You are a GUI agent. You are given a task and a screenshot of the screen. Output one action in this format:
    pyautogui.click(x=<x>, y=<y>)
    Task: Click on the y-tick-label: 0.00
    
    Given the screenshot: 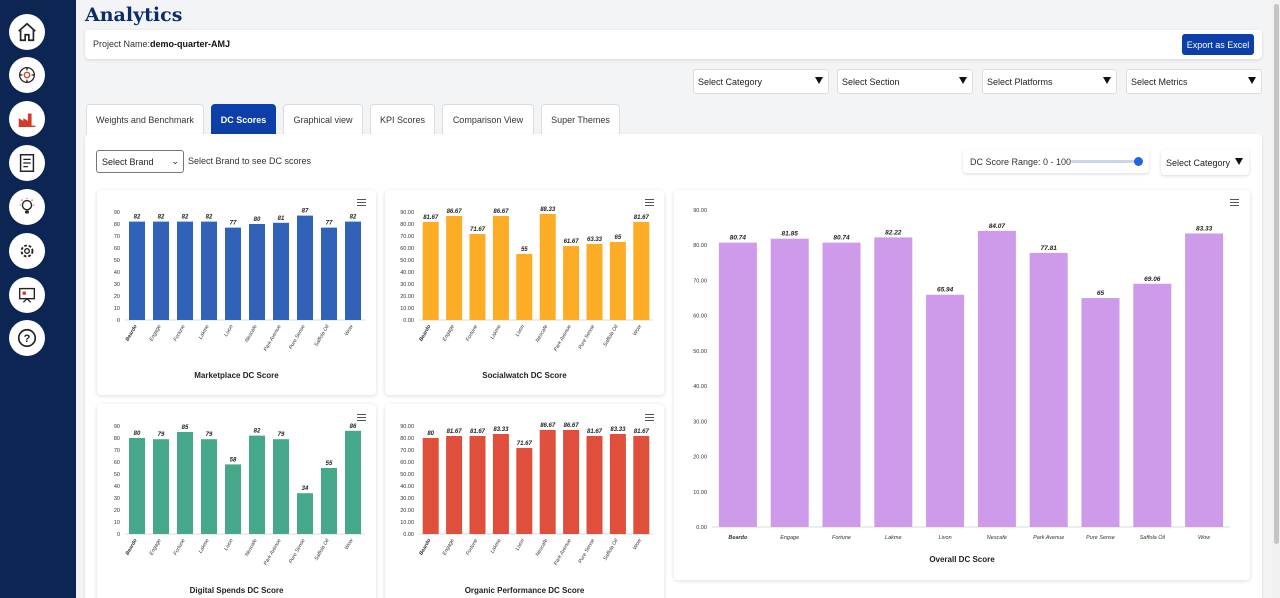 What is the action you would take?
    pyautogui.click(x=408, y=535)
    